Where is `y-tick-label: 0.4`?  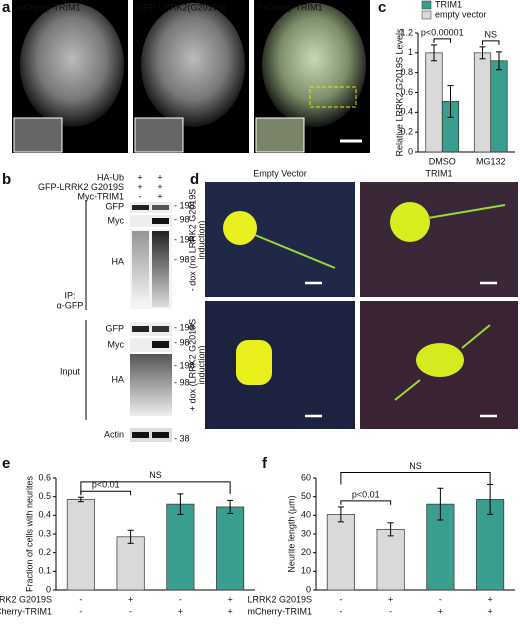 y-tick-label: 0.4 is located at coordinates (406, 112).